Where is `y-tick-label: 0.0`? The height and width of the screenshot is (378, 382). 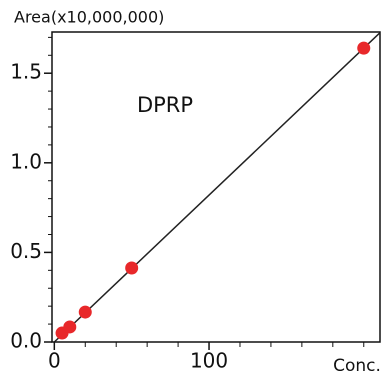 y-tick-label: 0.0 is located at coordinates (26, 341).